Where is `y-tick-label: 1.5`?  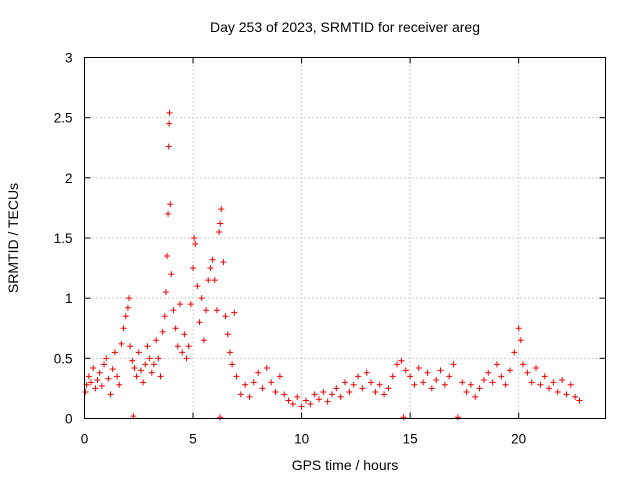 y-tick-label: 1.5 is located at coordinates (63, 238).